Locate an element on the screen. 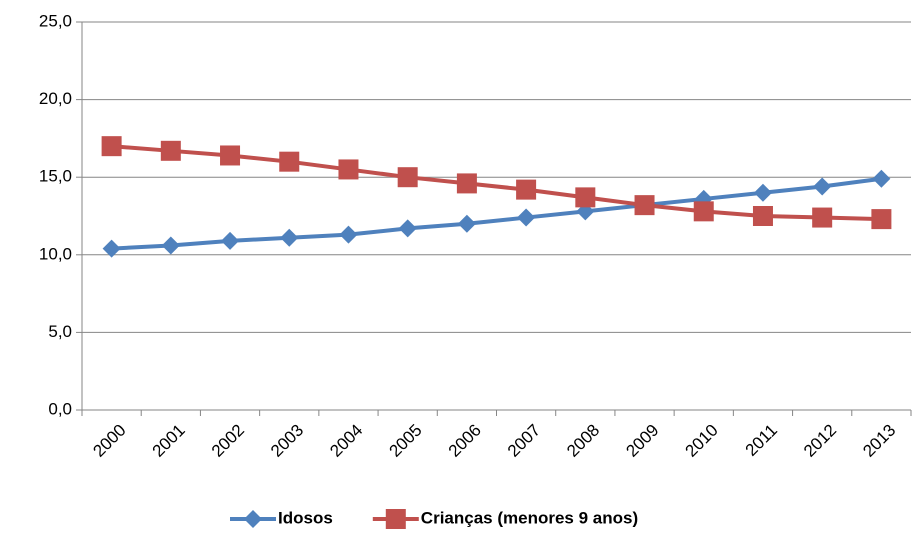  y-tick-label: 10,0 is located at coordinates (55, 253).